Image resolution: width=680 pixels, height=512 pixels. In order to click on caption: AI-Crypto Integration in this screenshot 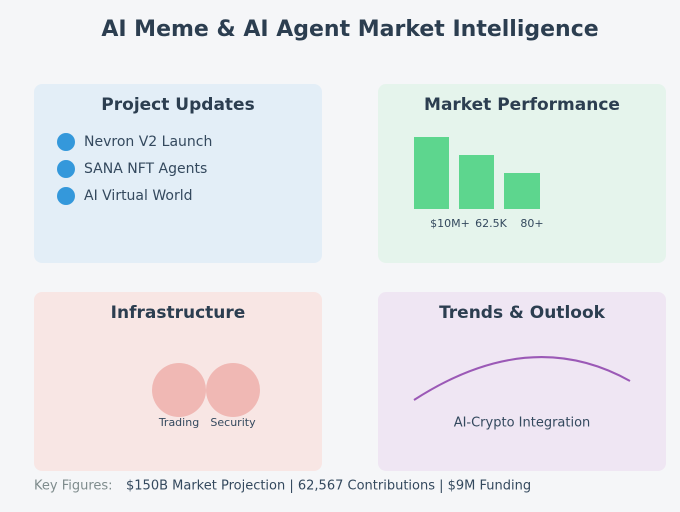, I will do `click(522, 423)`.